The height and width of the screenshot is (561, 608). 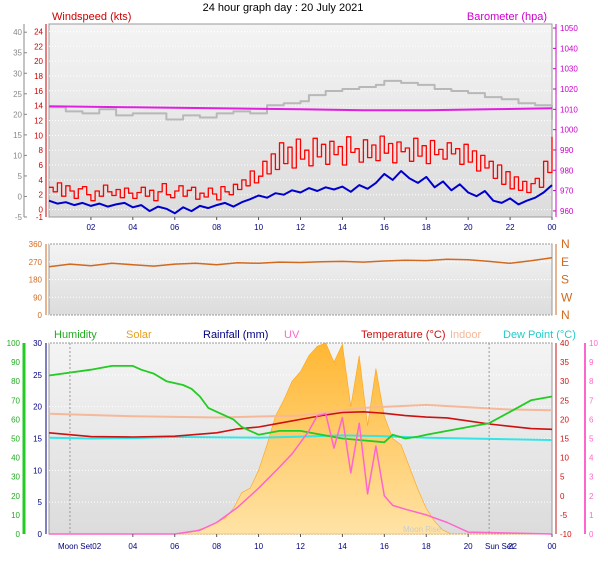 I want to click on temp-tick-label: 35, so click(x=564, y=362).